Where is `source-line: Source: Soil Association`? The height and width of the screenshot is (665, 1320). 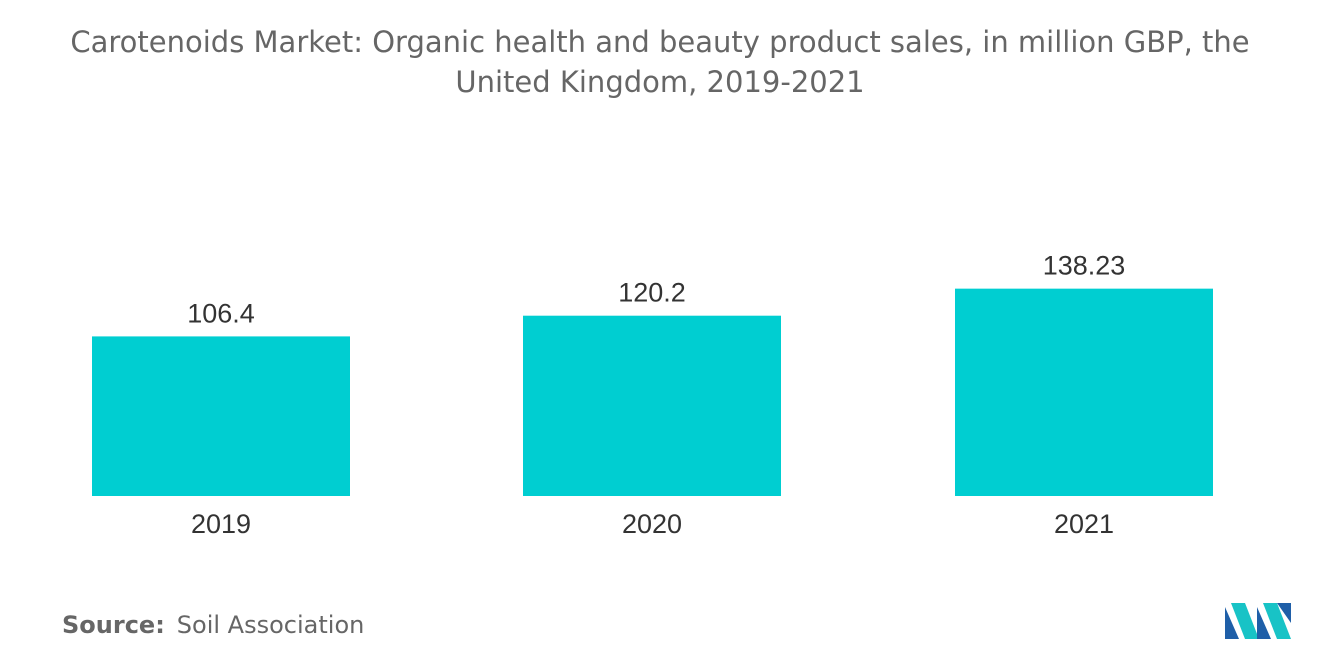
source-line: Source: Soil Association is located at coordinates (213, 625).